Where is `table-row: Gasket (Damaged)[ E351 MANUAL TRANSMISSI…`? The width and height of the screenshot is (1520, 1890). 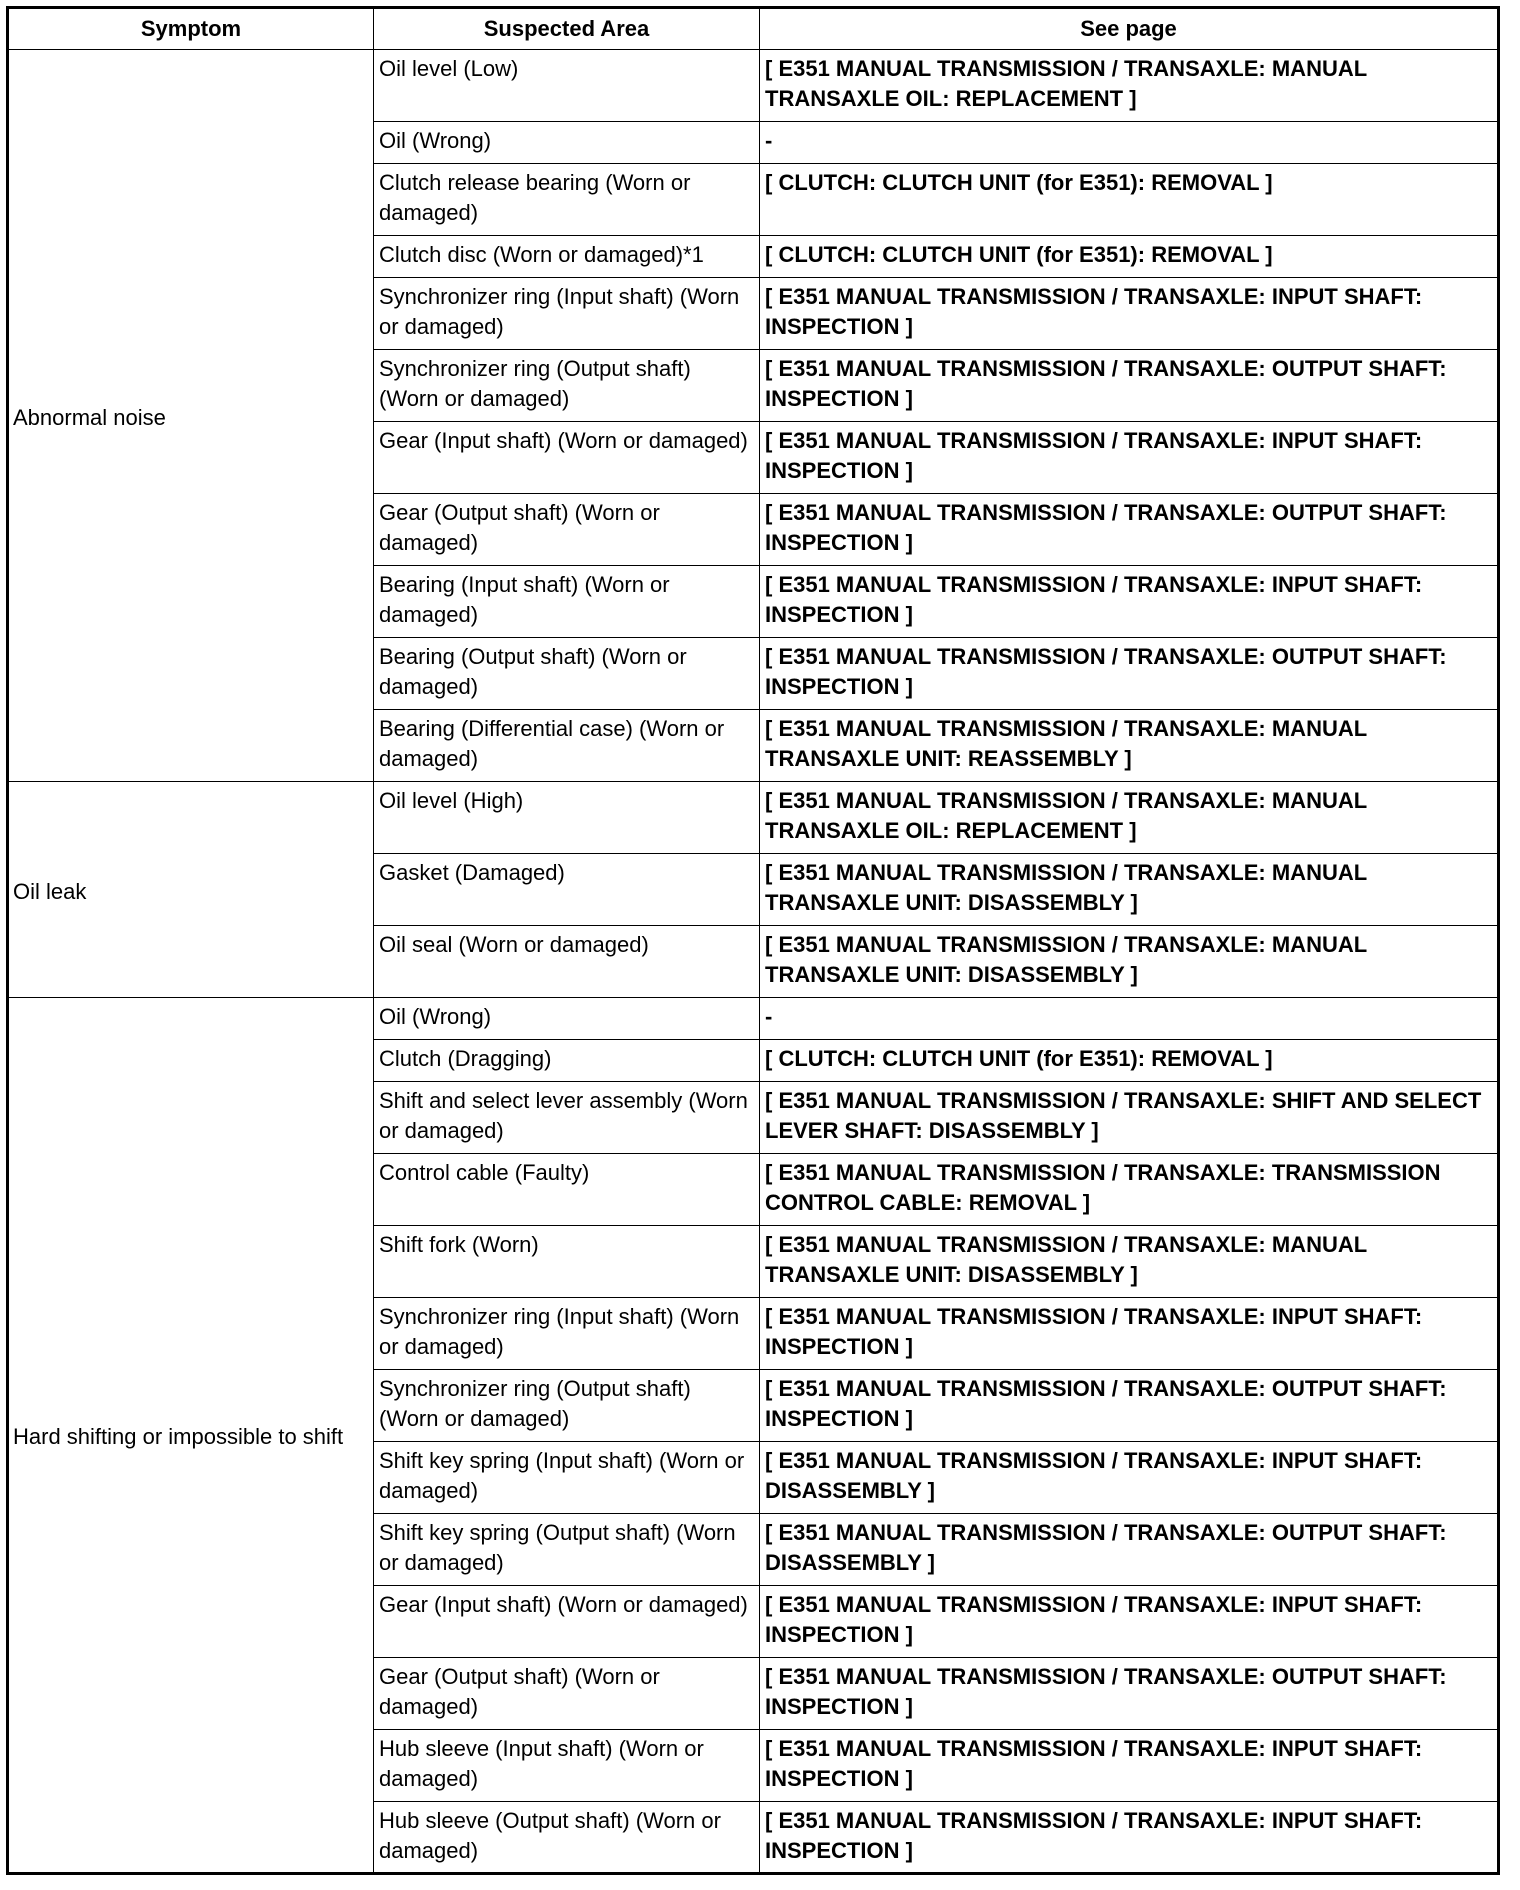 table-row: Gasket (Damaged)[ E351 MANUAL TRANSMISSI… is located at coordinates (753, 889).